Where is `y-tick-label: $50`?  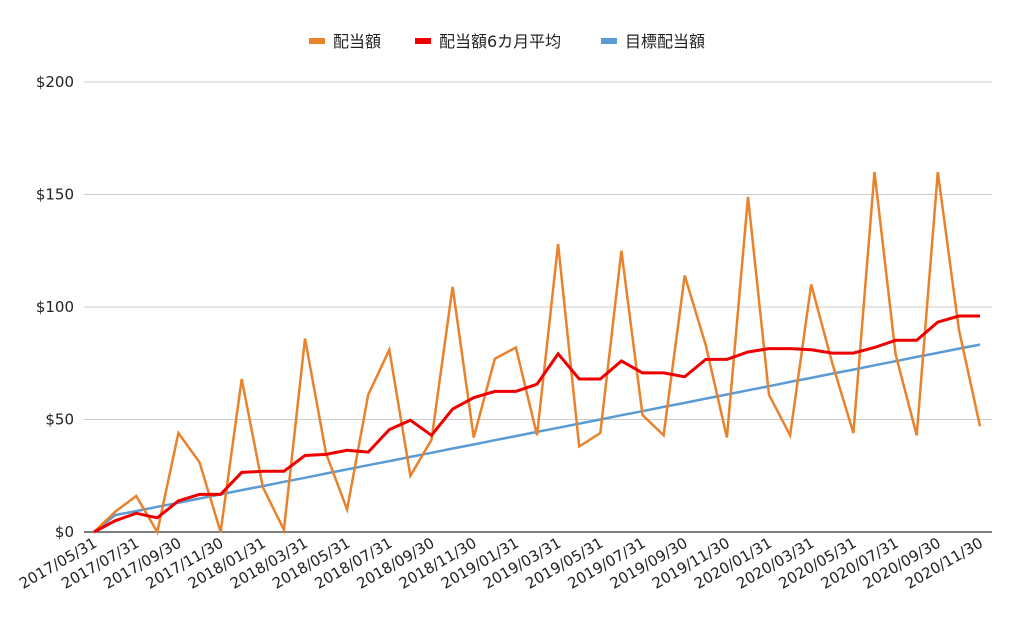
y-tick-label: $50 is located at coordinates (59, 420).